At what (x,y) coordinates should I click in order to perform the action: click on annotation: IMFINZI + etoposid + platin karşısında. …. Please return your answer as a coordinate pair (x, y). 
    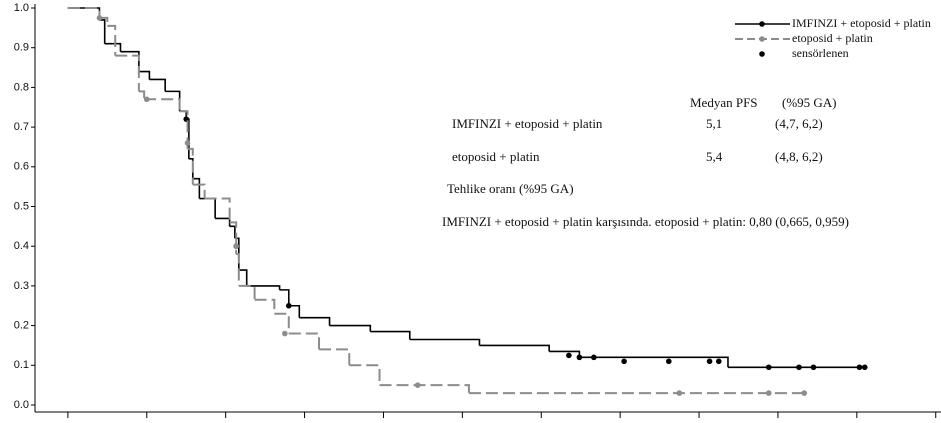
    Looking at the image, I should click on (645, 221).